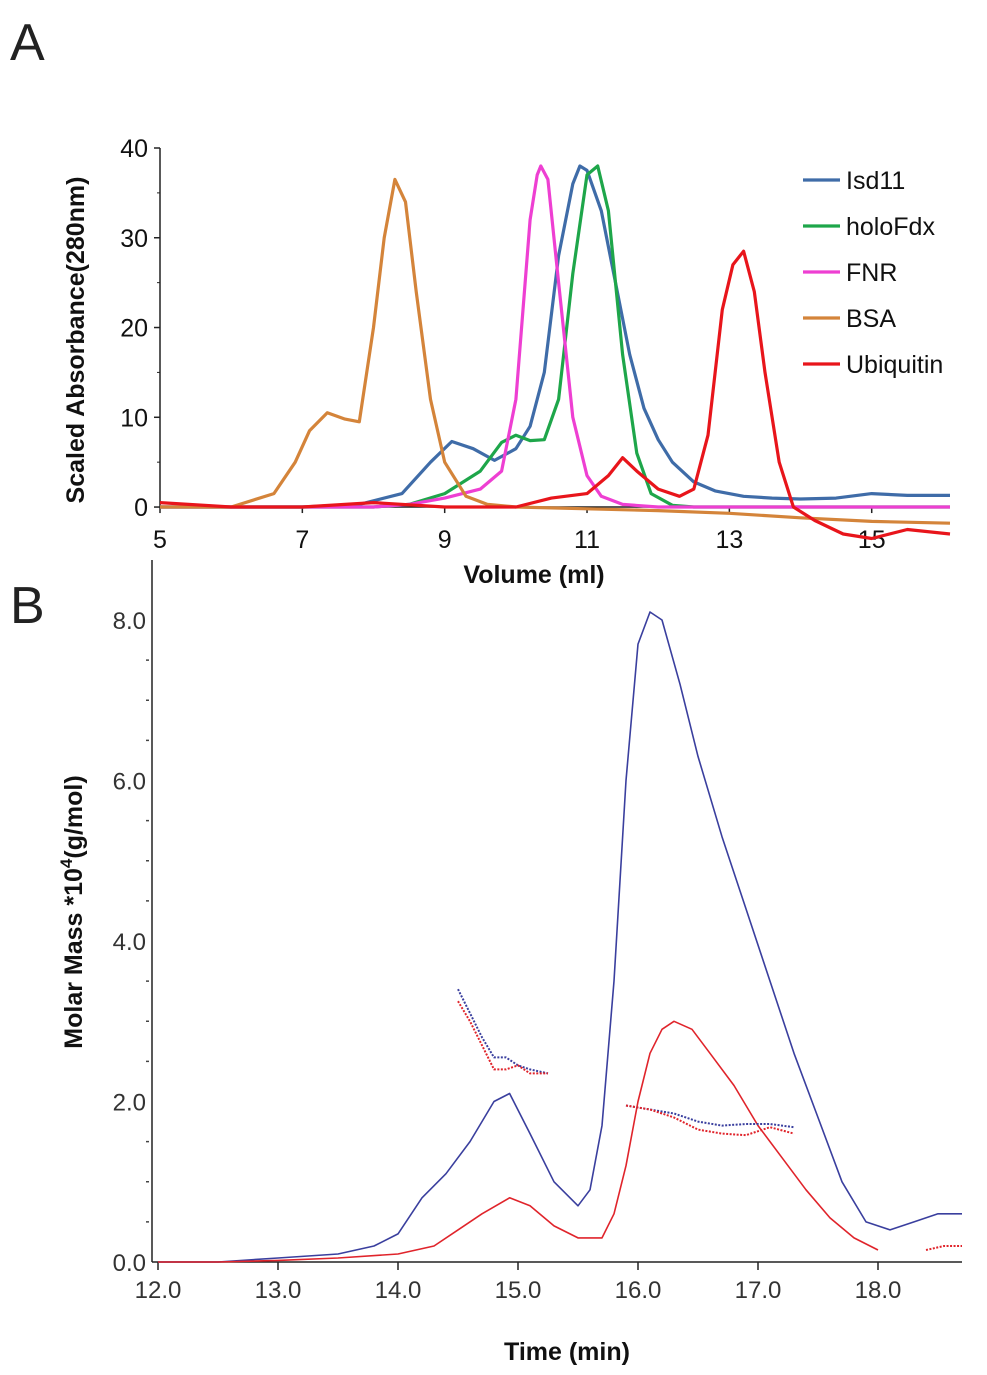 This screenshot has width=987, height=1375. I want to click on y-tick-label: 6.0, so click(129, 782).